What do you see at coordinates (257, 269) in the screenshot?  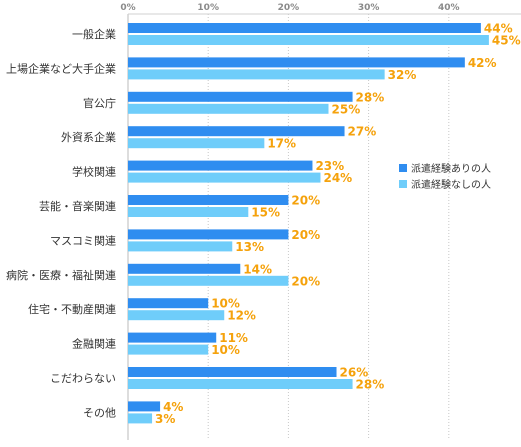 I see `value-label: 14%` at bounding box center [257, 269].